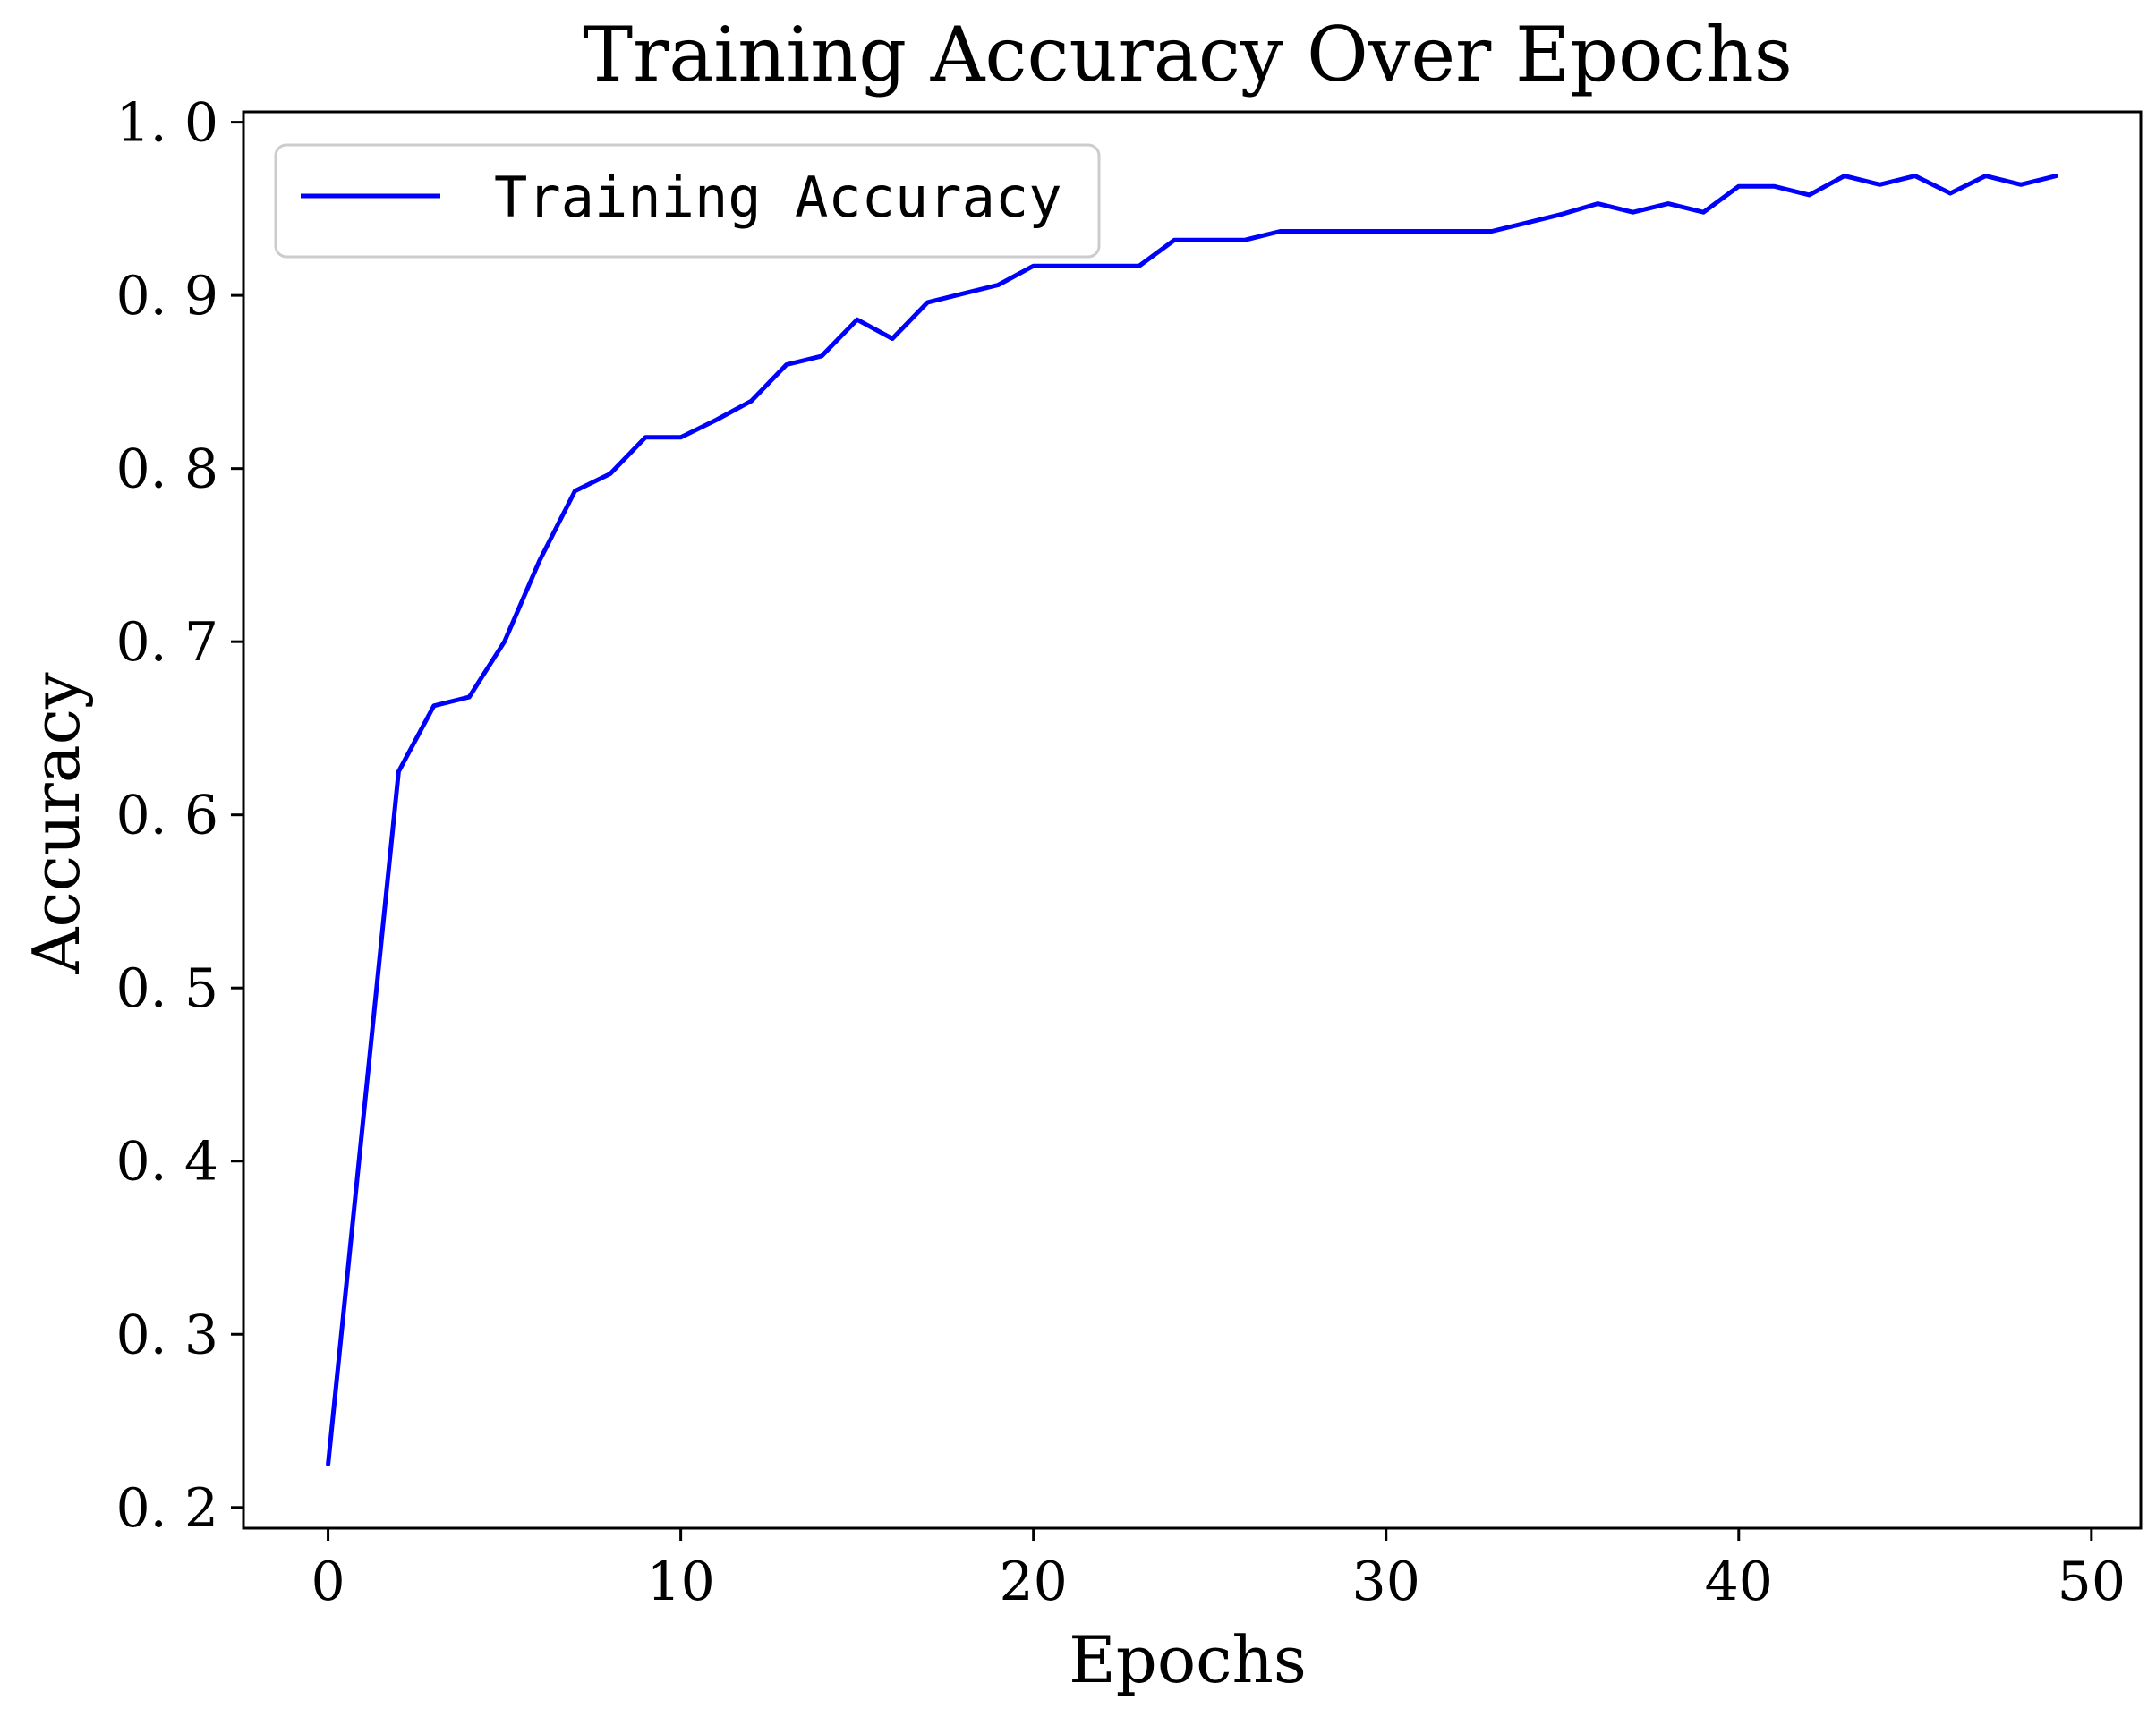 Image resolution: width=2156 pixels, height=1717 pixels. What do you see at coordinates (1188, 54) in the screenshot?
I see `chart-title: Training Accuracy Over Epochs` at bounding box center [1188, 54].